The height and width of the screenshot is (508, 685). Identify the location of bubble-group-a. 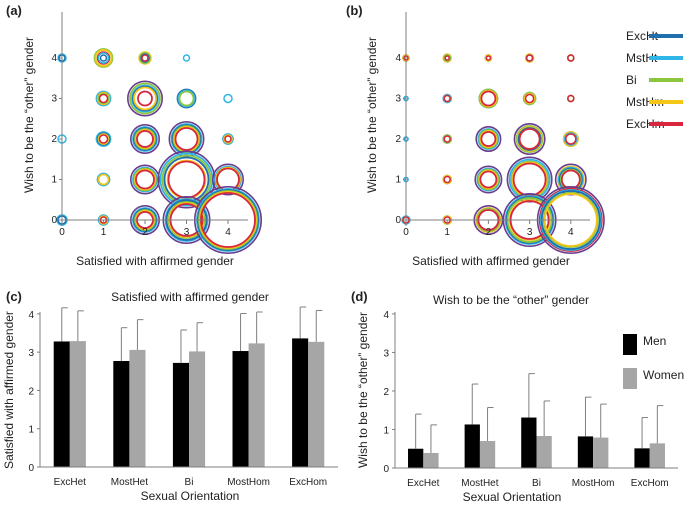
(159, 151).